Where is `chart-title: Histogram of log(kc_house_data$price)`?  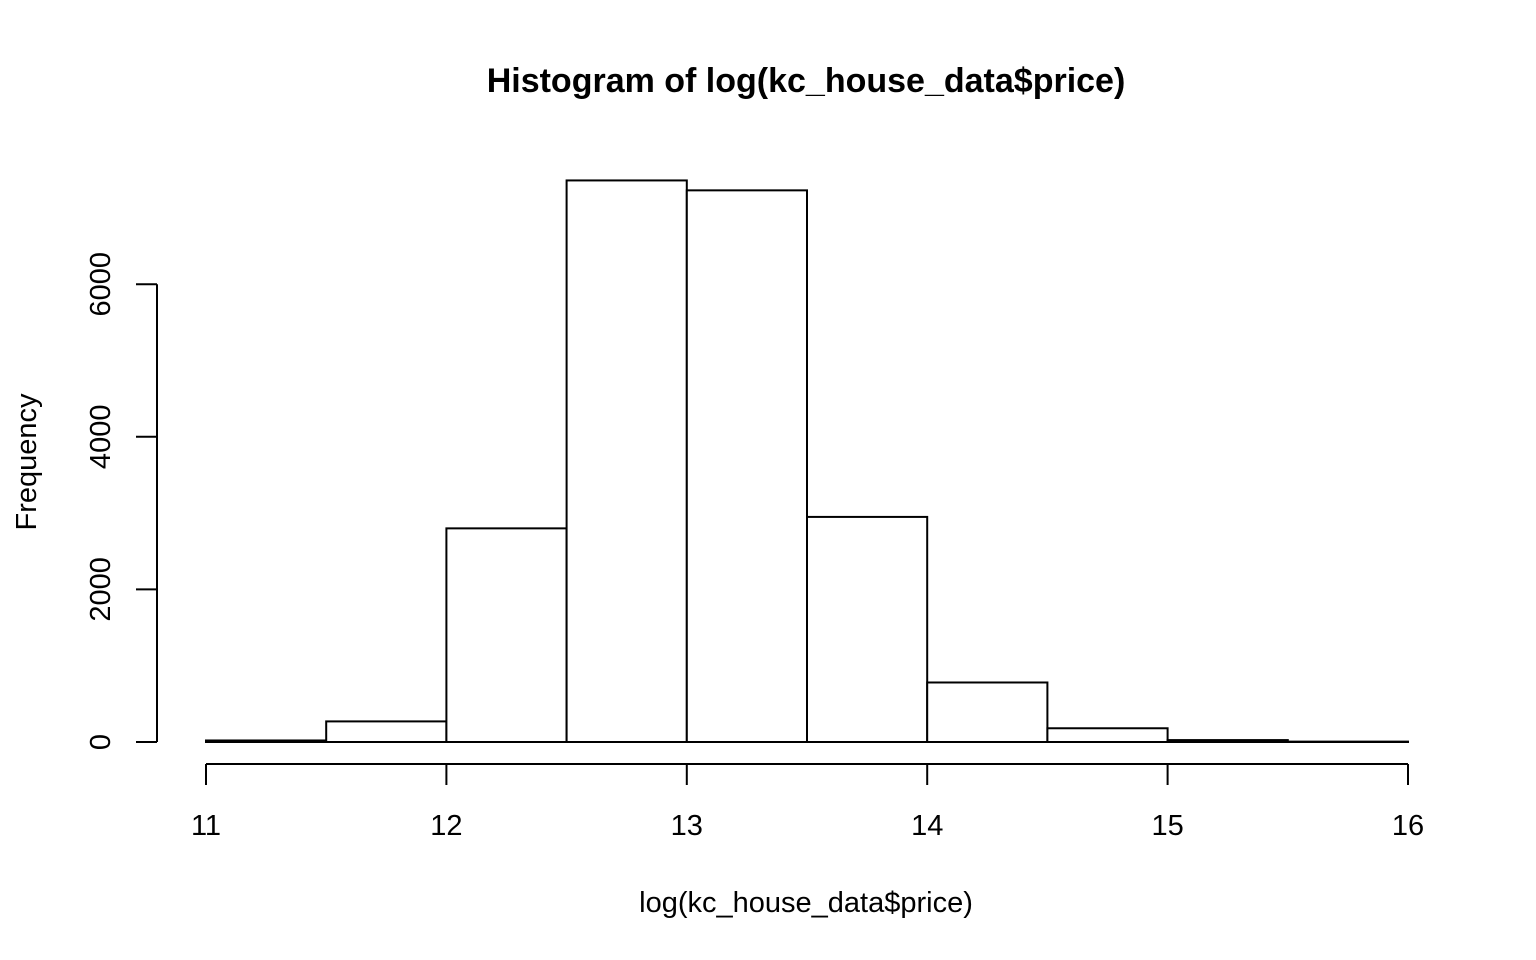 chart-title: Histogram of log(kc_house_data$price) is located at coordinates (806, 81).